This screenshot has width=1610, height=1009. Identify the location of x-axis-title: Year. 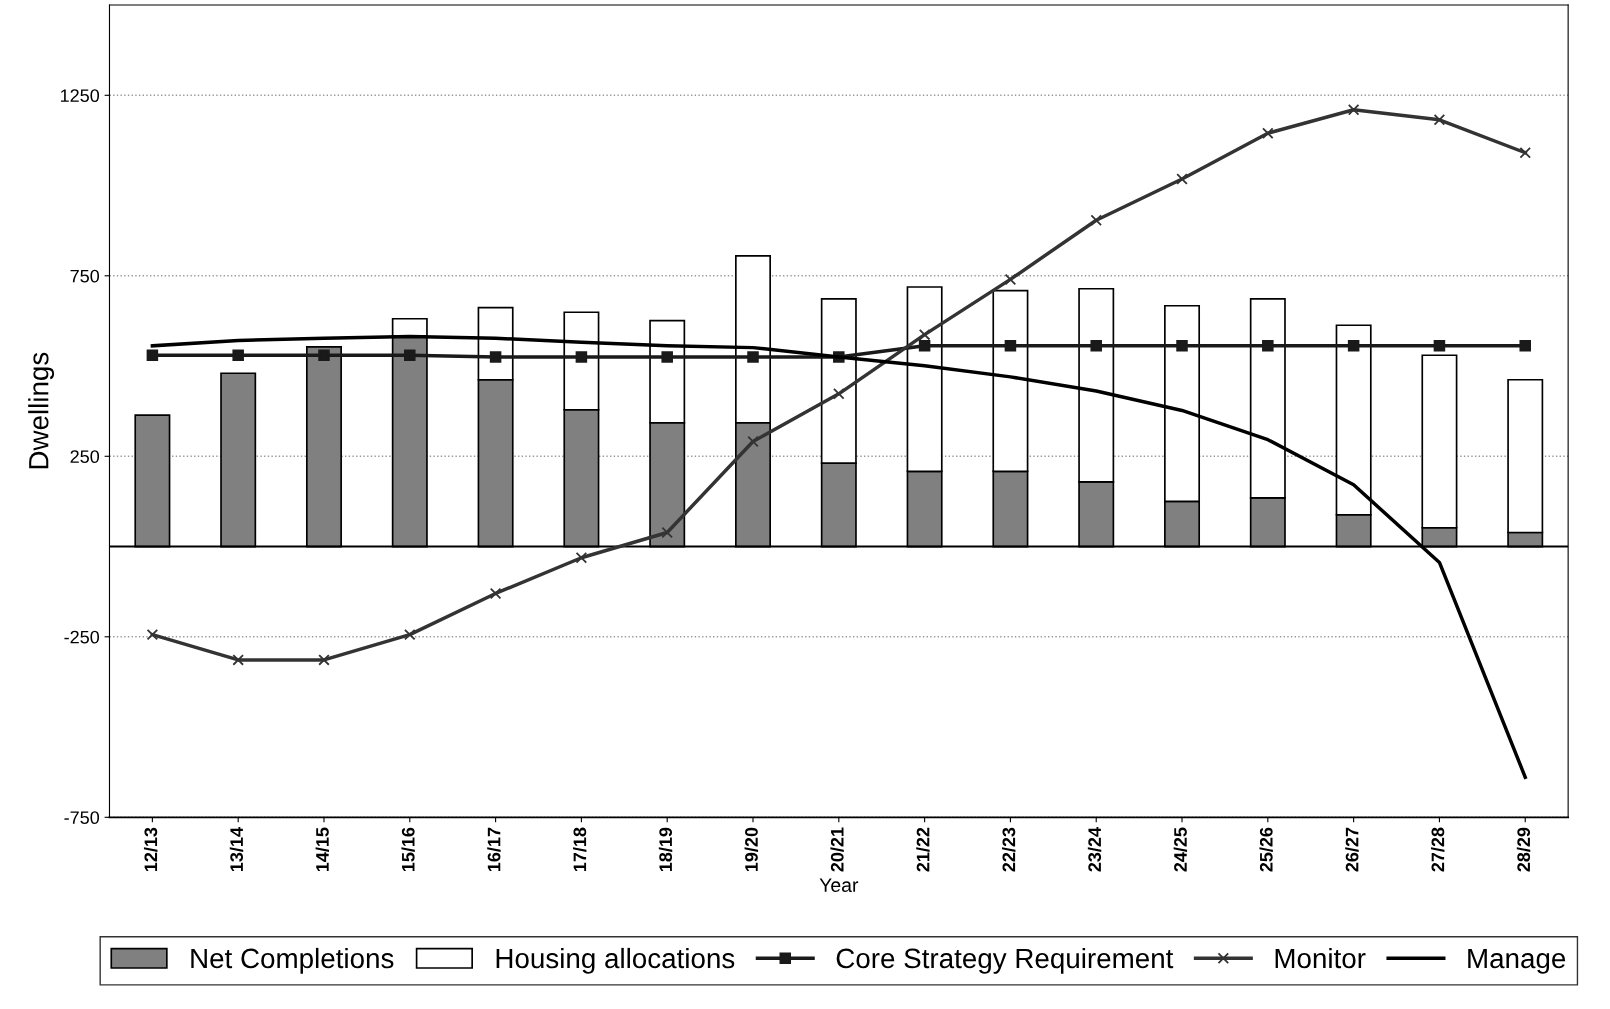
(839, 885).